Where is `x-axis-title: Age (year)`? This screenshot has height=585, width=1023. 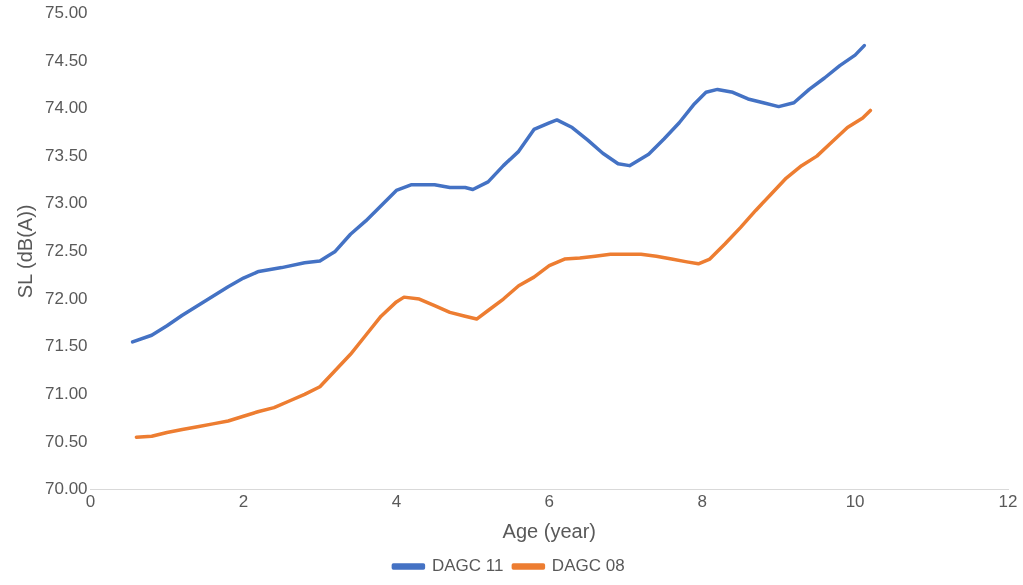 x-axis-title: Age (year) is located at coordinates (549, 530).